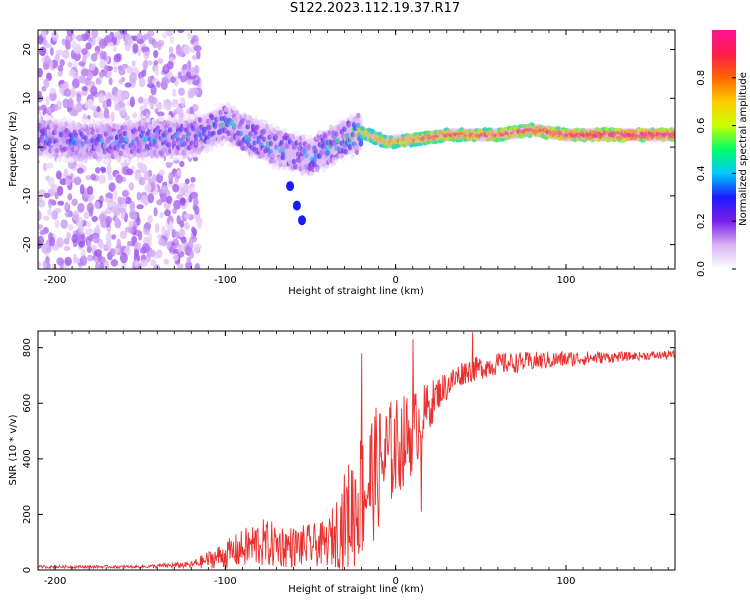 This screenshot has width=750, height=600. Describe the element at coordinates (225, 581) in the screenshot. I see `snr-xtick-label: -100` at that location.